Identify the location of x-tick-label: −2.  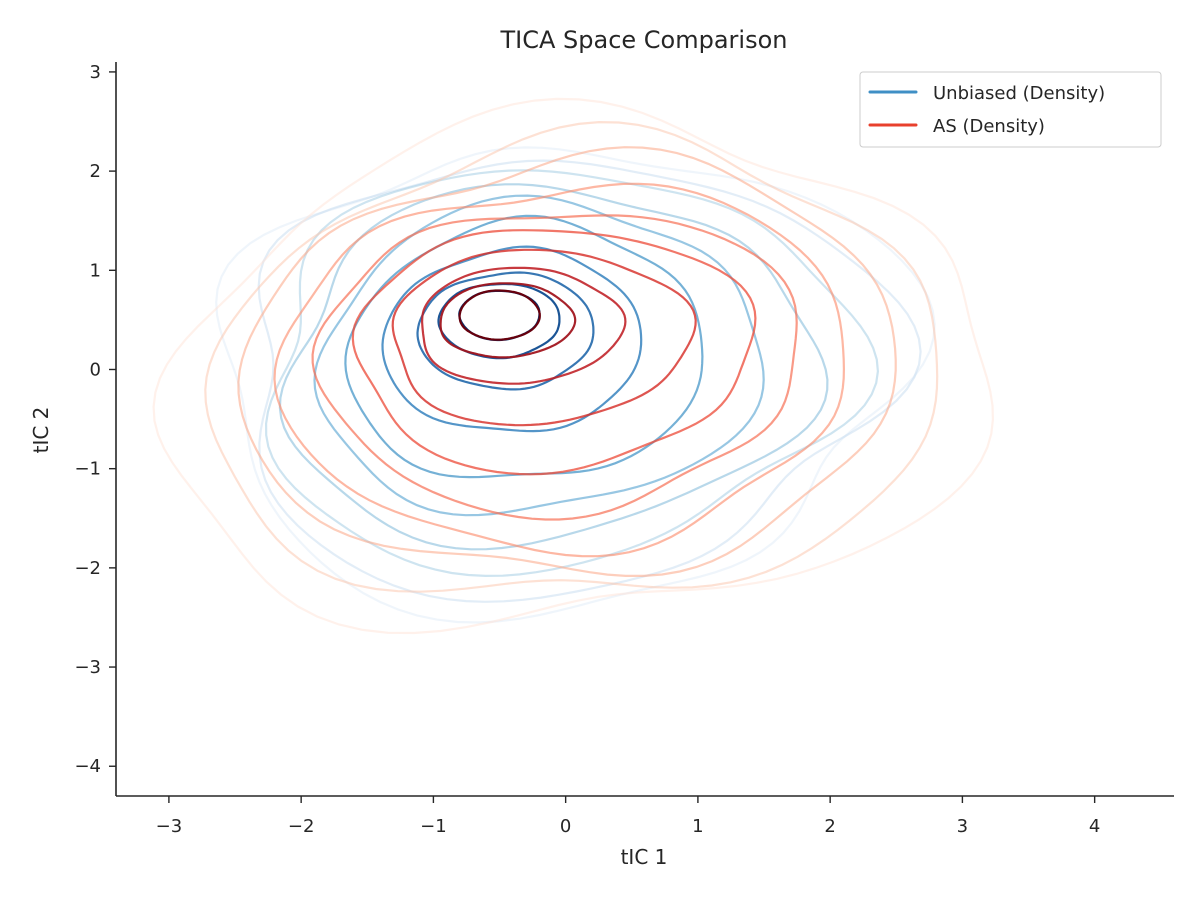
(301, 826).